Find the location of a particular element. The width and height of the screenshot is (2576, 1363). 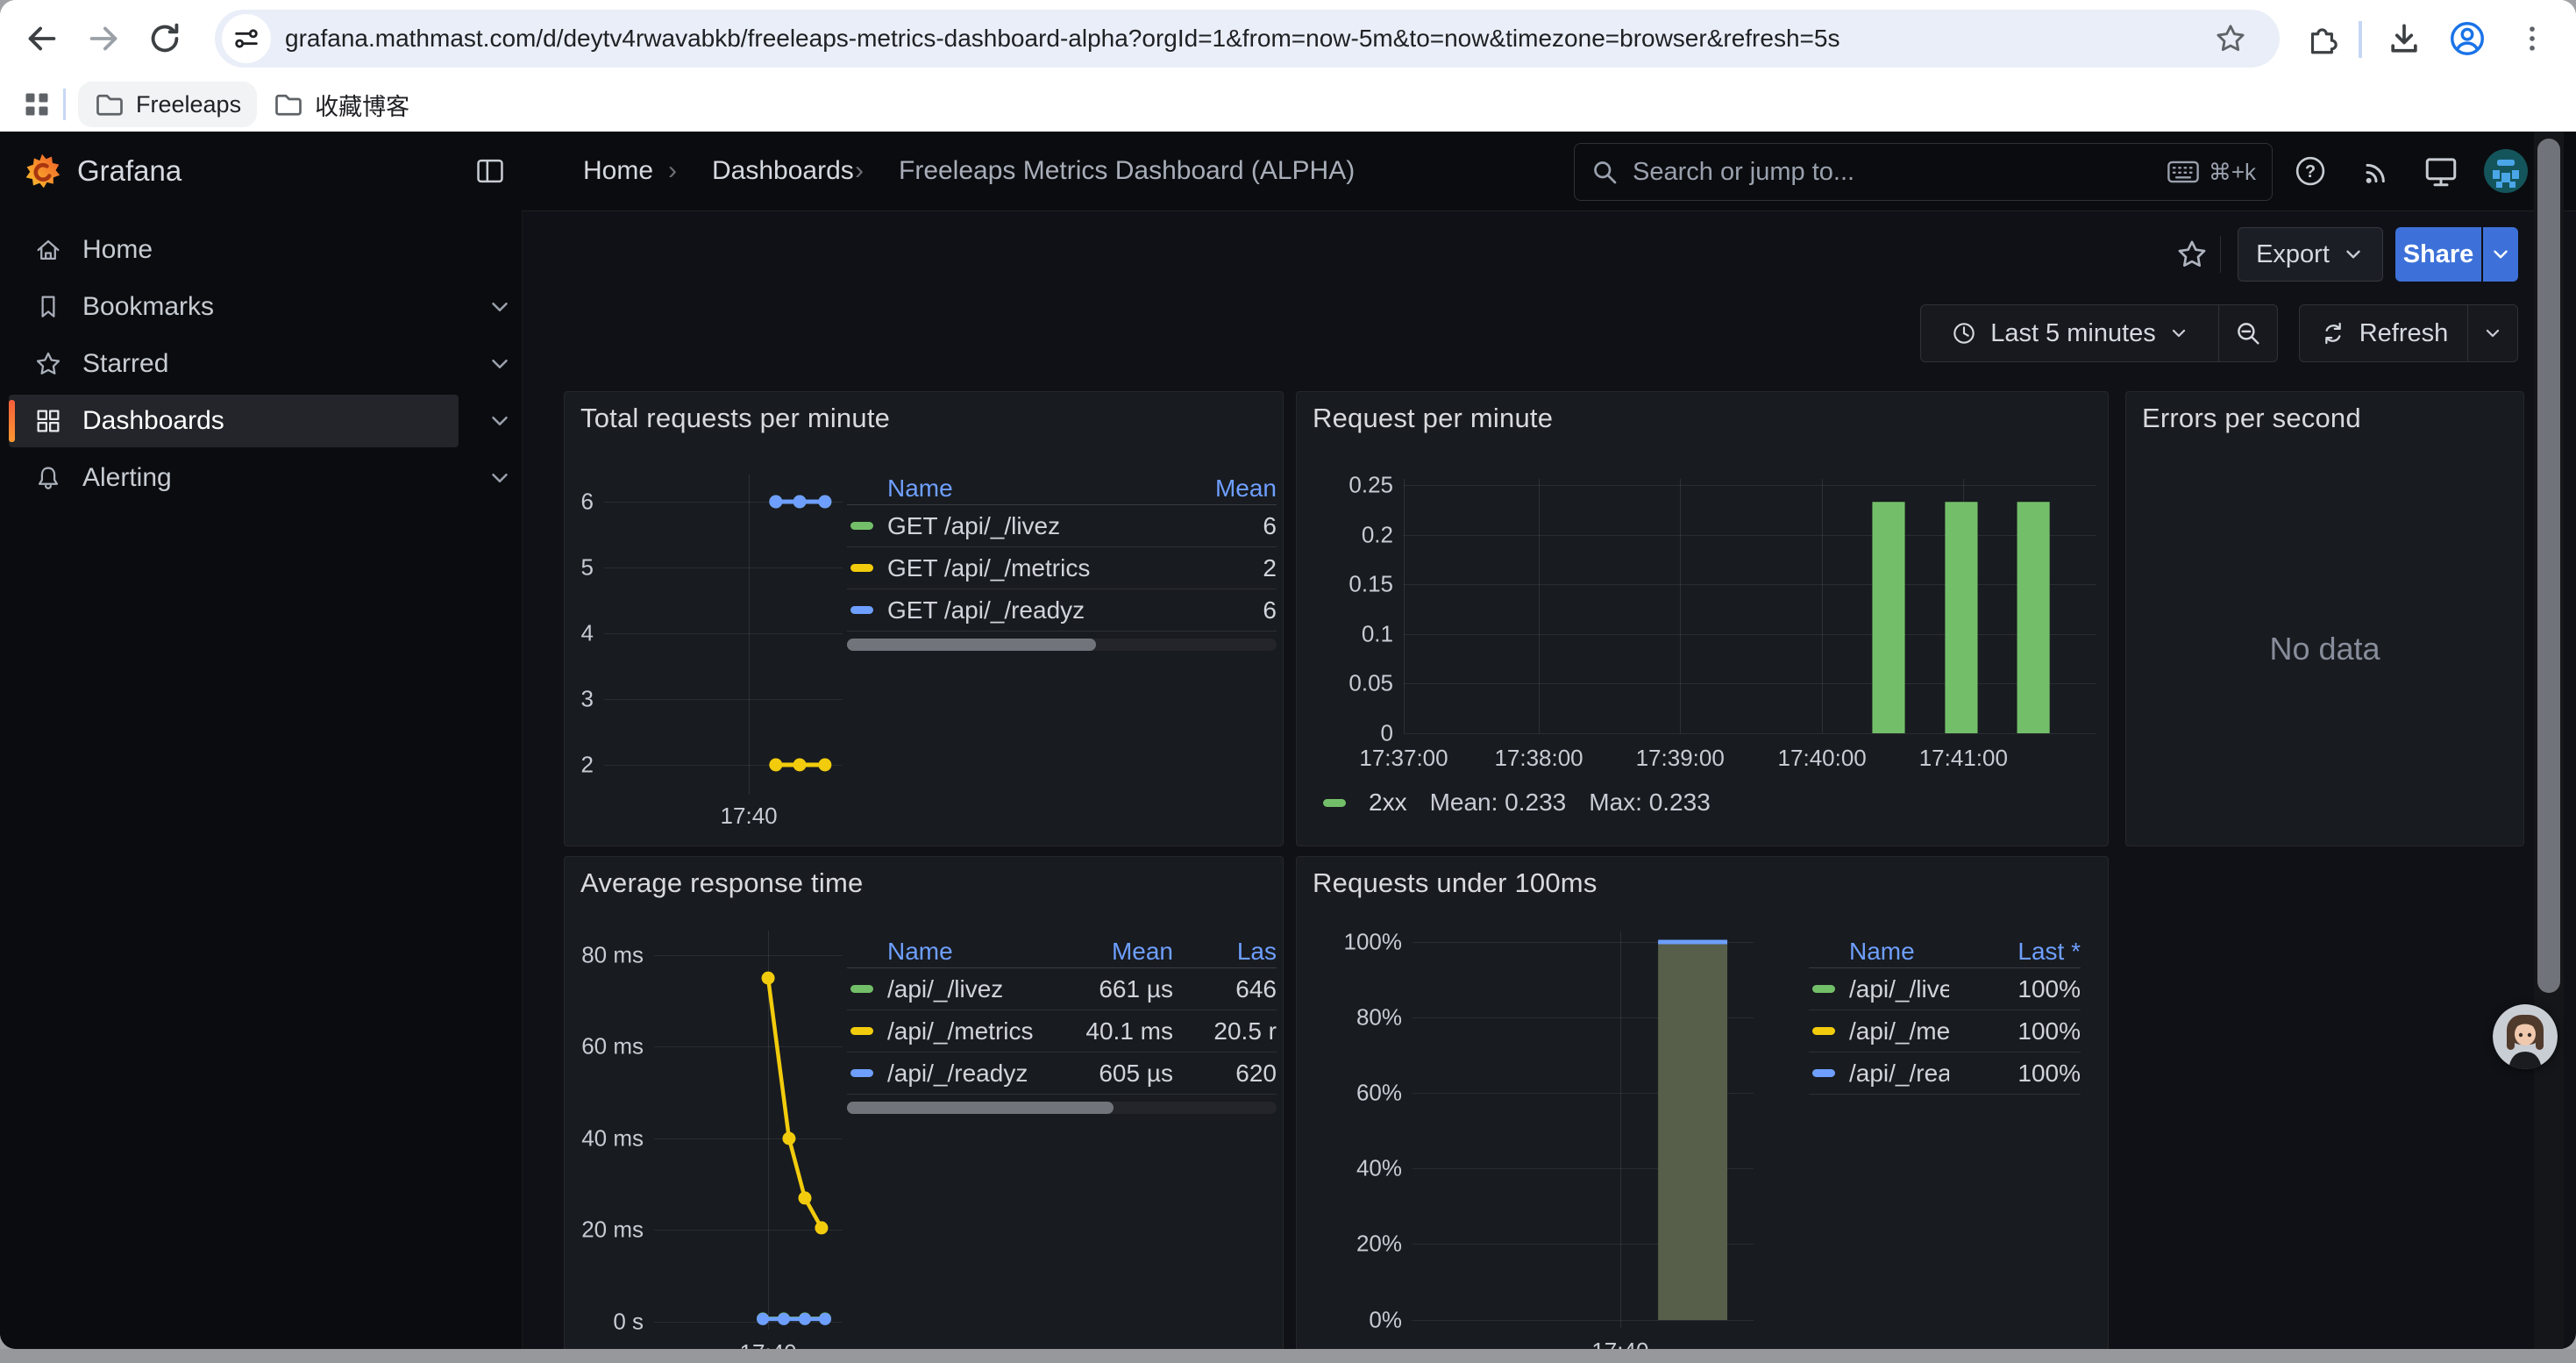

site-settings-button is located at coordinates (246, 38).